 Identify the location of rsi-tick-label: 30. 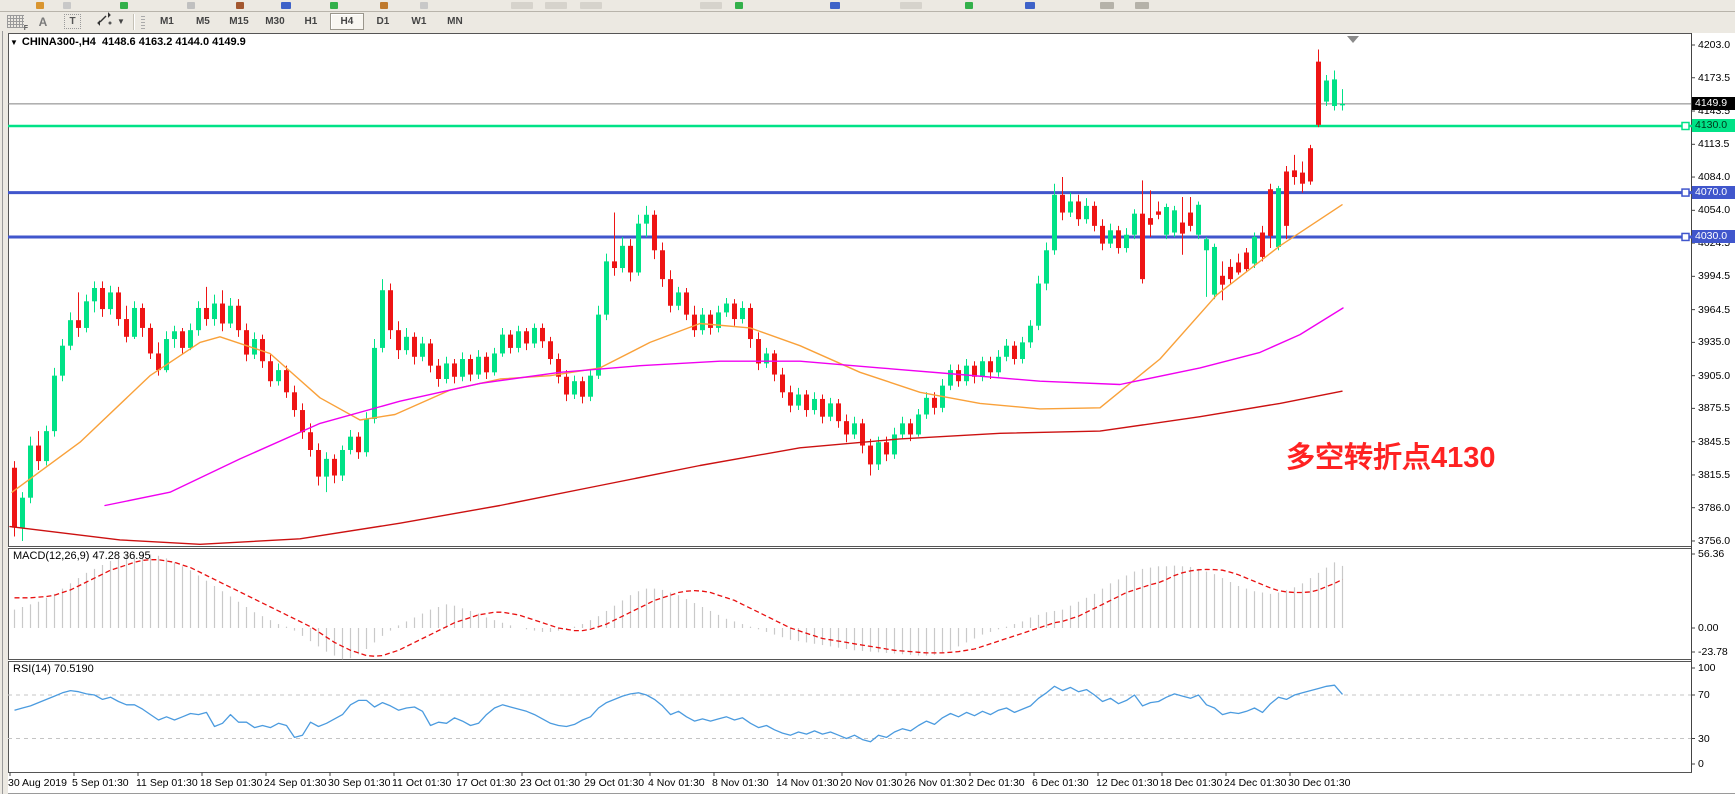
(1704, 738).